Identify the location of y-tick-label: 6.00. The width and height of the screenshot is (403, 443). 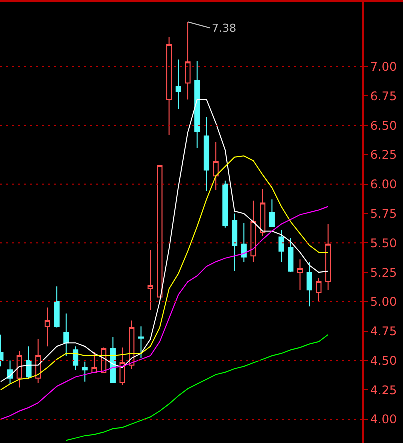
(384, 185).